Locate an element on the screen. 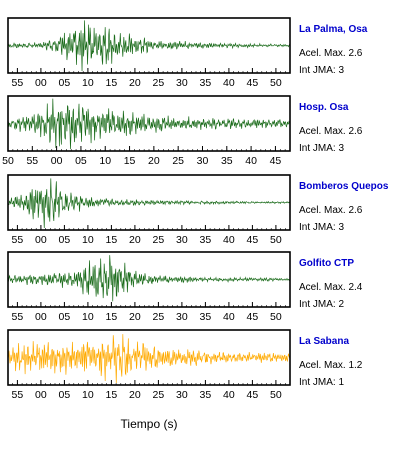  station-label-1: La Palma, Osa is located at coordinates (333, 29).